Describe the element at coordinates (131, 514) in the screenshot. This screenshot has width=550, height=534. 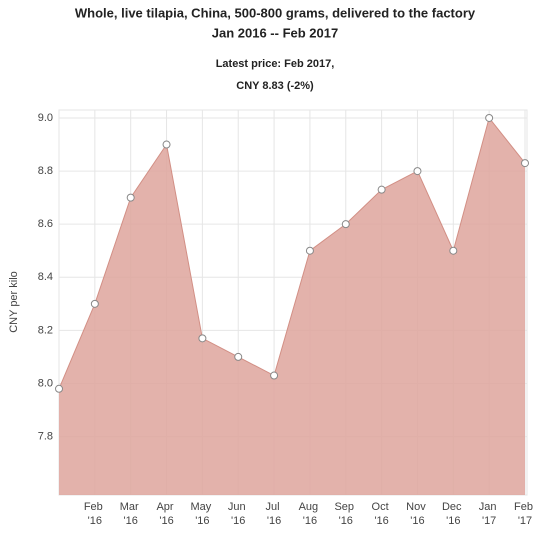
I see `x-tick-label: Mar '16` at that location.